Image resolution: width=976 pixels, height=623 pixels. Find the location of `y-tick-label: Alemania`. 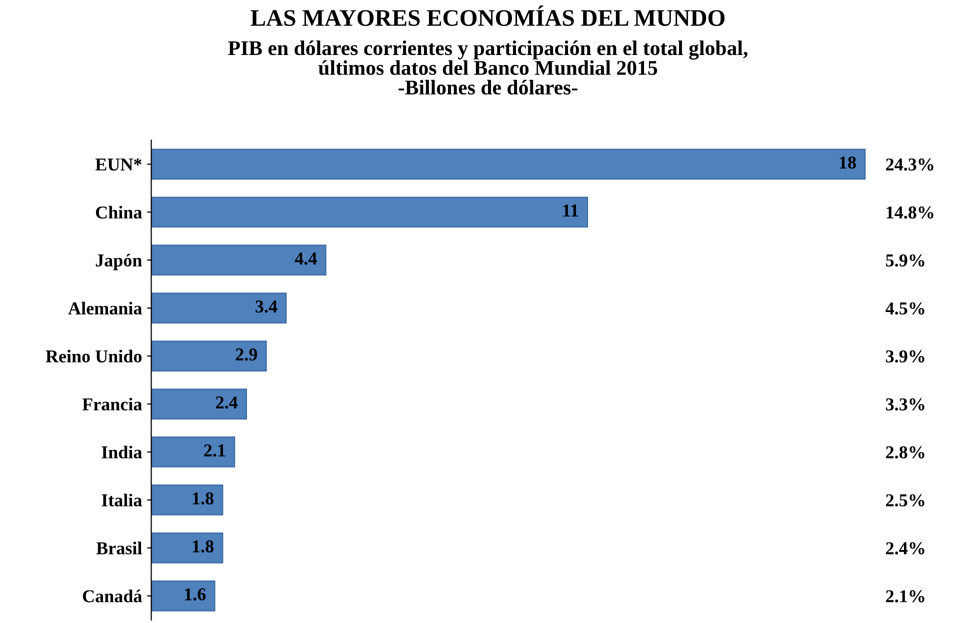

y-tick-label: Alemania is located at coordinates (105, 308).